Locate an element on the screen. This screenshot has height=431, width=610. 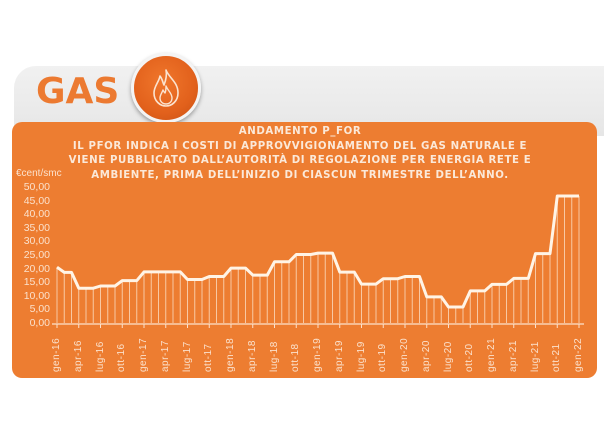
flame-icon is located at coordinates (166, 88).